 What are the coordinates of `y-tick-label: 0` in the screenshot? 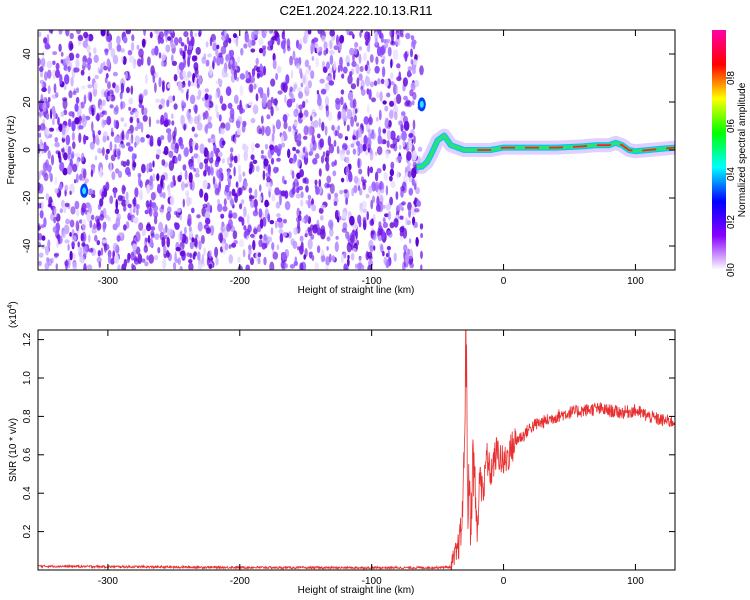 It's located at (27, 150).